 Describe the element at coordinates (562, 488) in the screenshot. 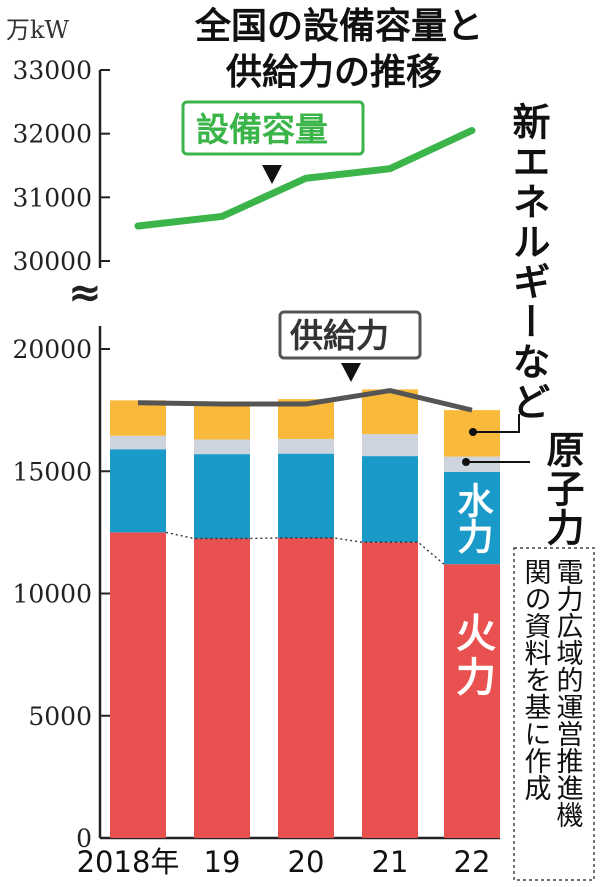

I see `nuclear-series-label: 原子力` at that location.